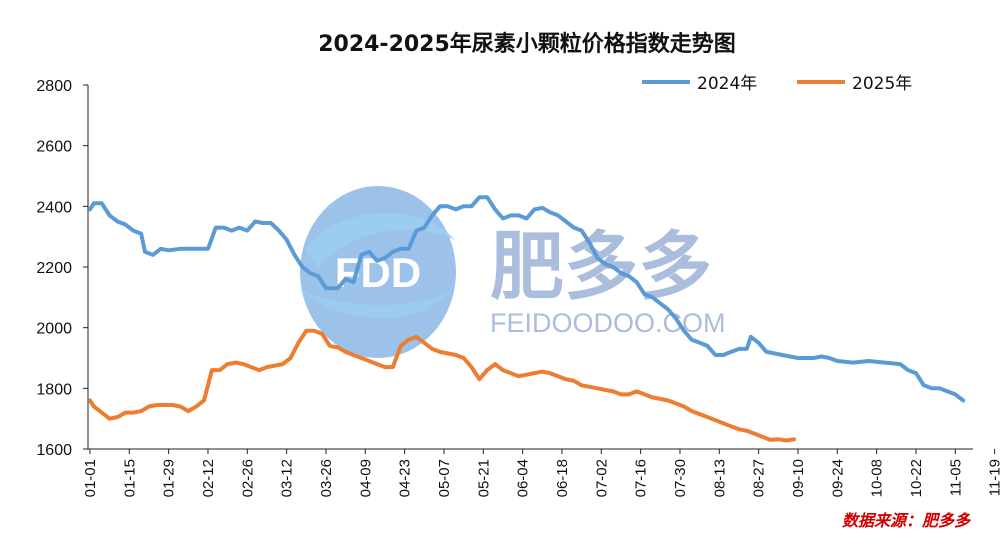 This screenshot has width=1000, height=554. What do you see at coordinates (54, 450) in the screenshot?
I see `y-tick-label: 1600` at bounding box center [54, 450].